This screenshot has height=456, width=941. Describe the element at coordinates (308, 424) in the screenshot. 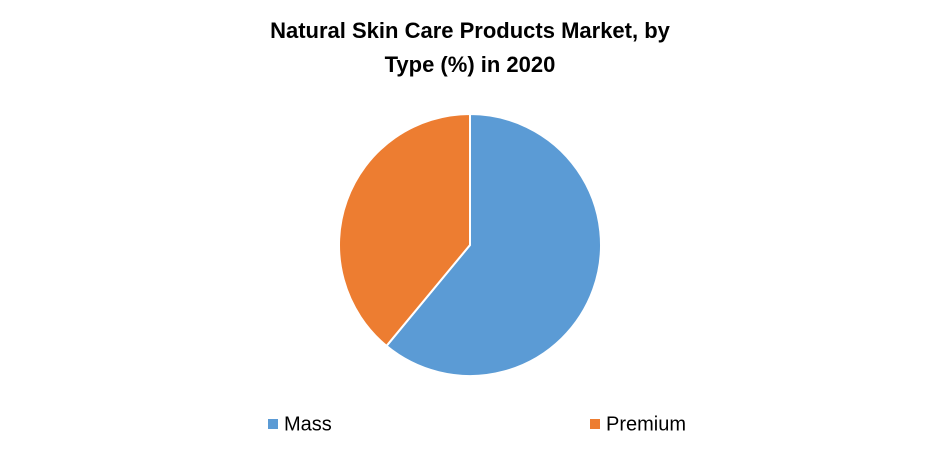

I see `legend-label: Mass` at that location.